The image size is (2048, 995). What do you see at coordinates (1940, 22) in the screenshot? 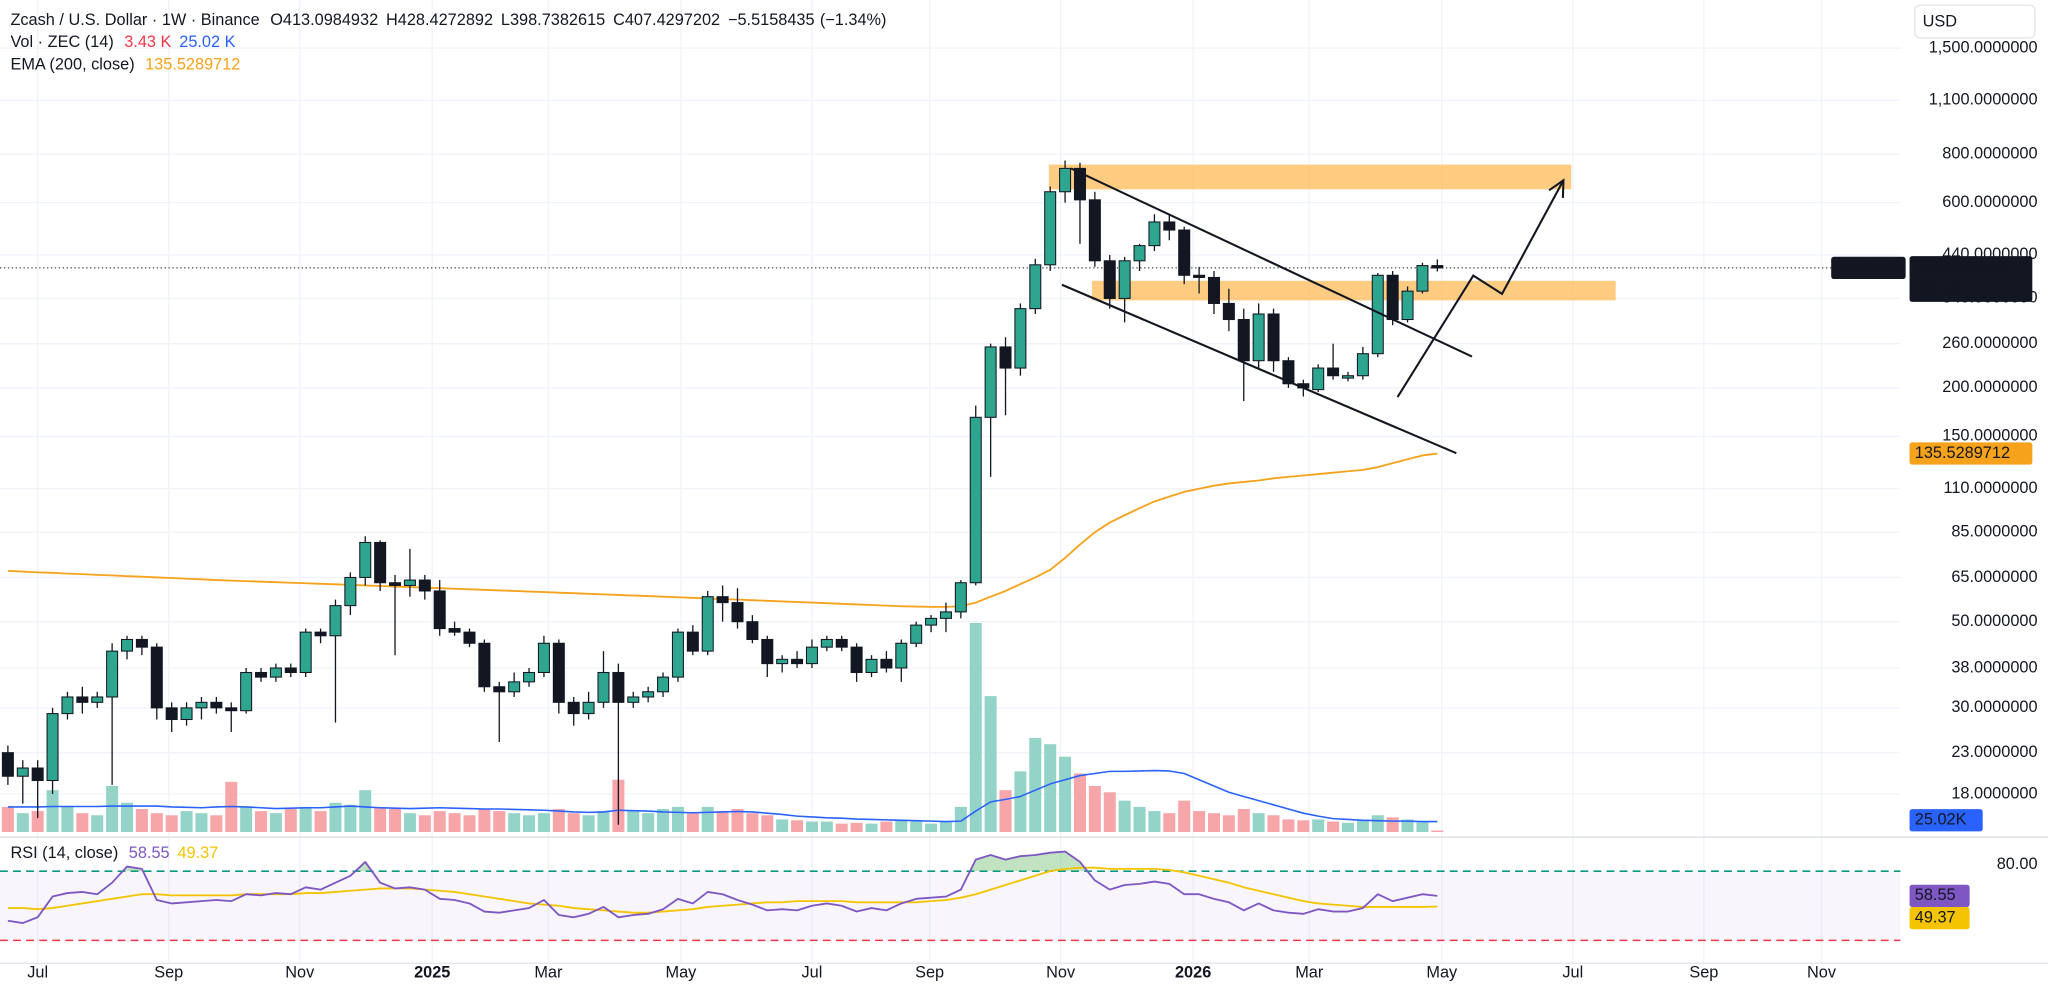
I see `currency-label: USD` at bounding box center [1940, 22].